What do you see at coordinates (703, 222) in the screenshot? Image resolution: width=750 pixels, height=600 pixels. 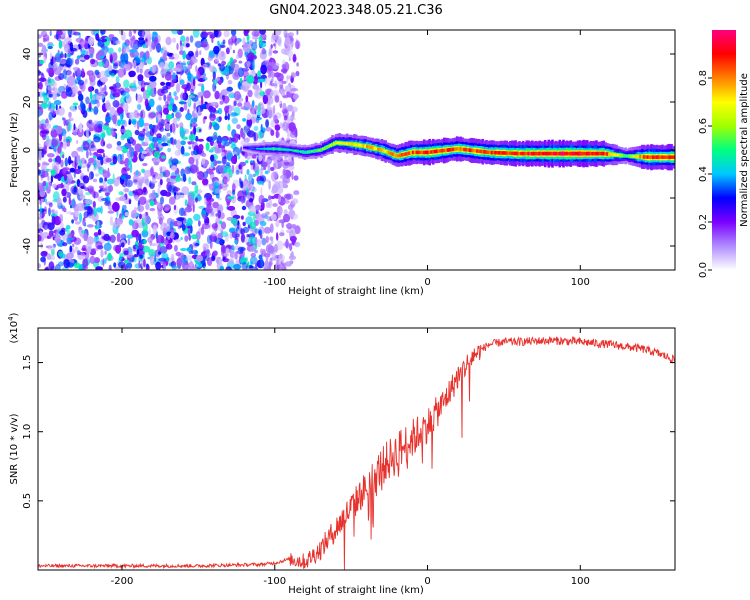 I see `colorbar-tick-label: 0.2` at bounding box center [703, 222].